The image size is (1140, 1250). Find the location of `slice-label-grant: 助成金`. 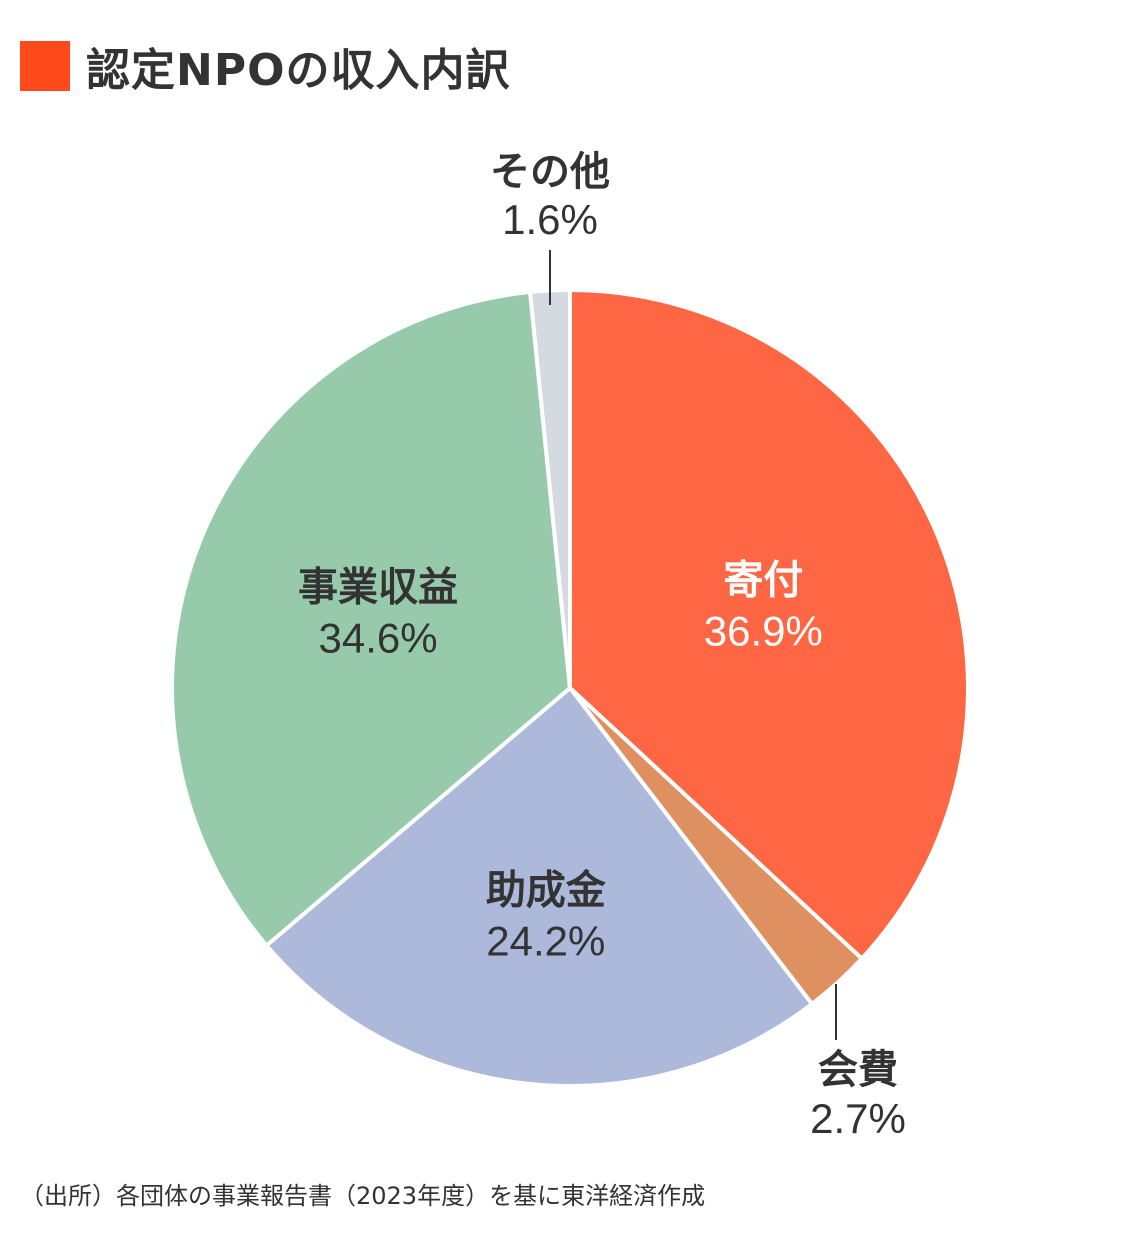

slice-label-grant: 助成金 is located at coordinates (546, 891).